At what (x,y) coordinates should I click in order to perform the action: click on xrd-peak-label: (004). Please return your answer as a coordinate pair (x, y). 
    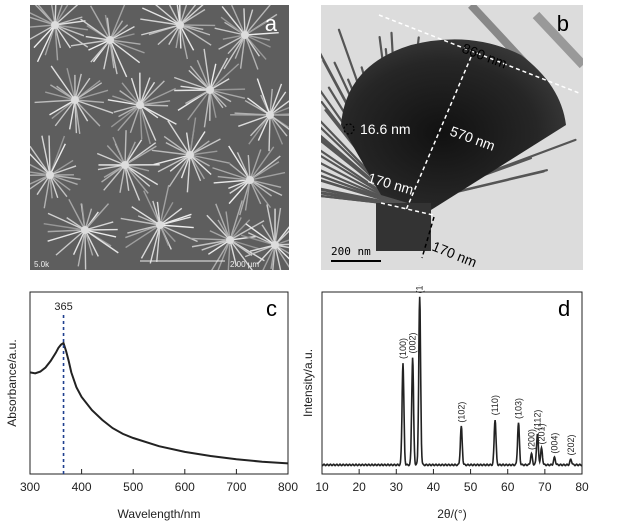
    Looking at the image, I should click on (555, 443).